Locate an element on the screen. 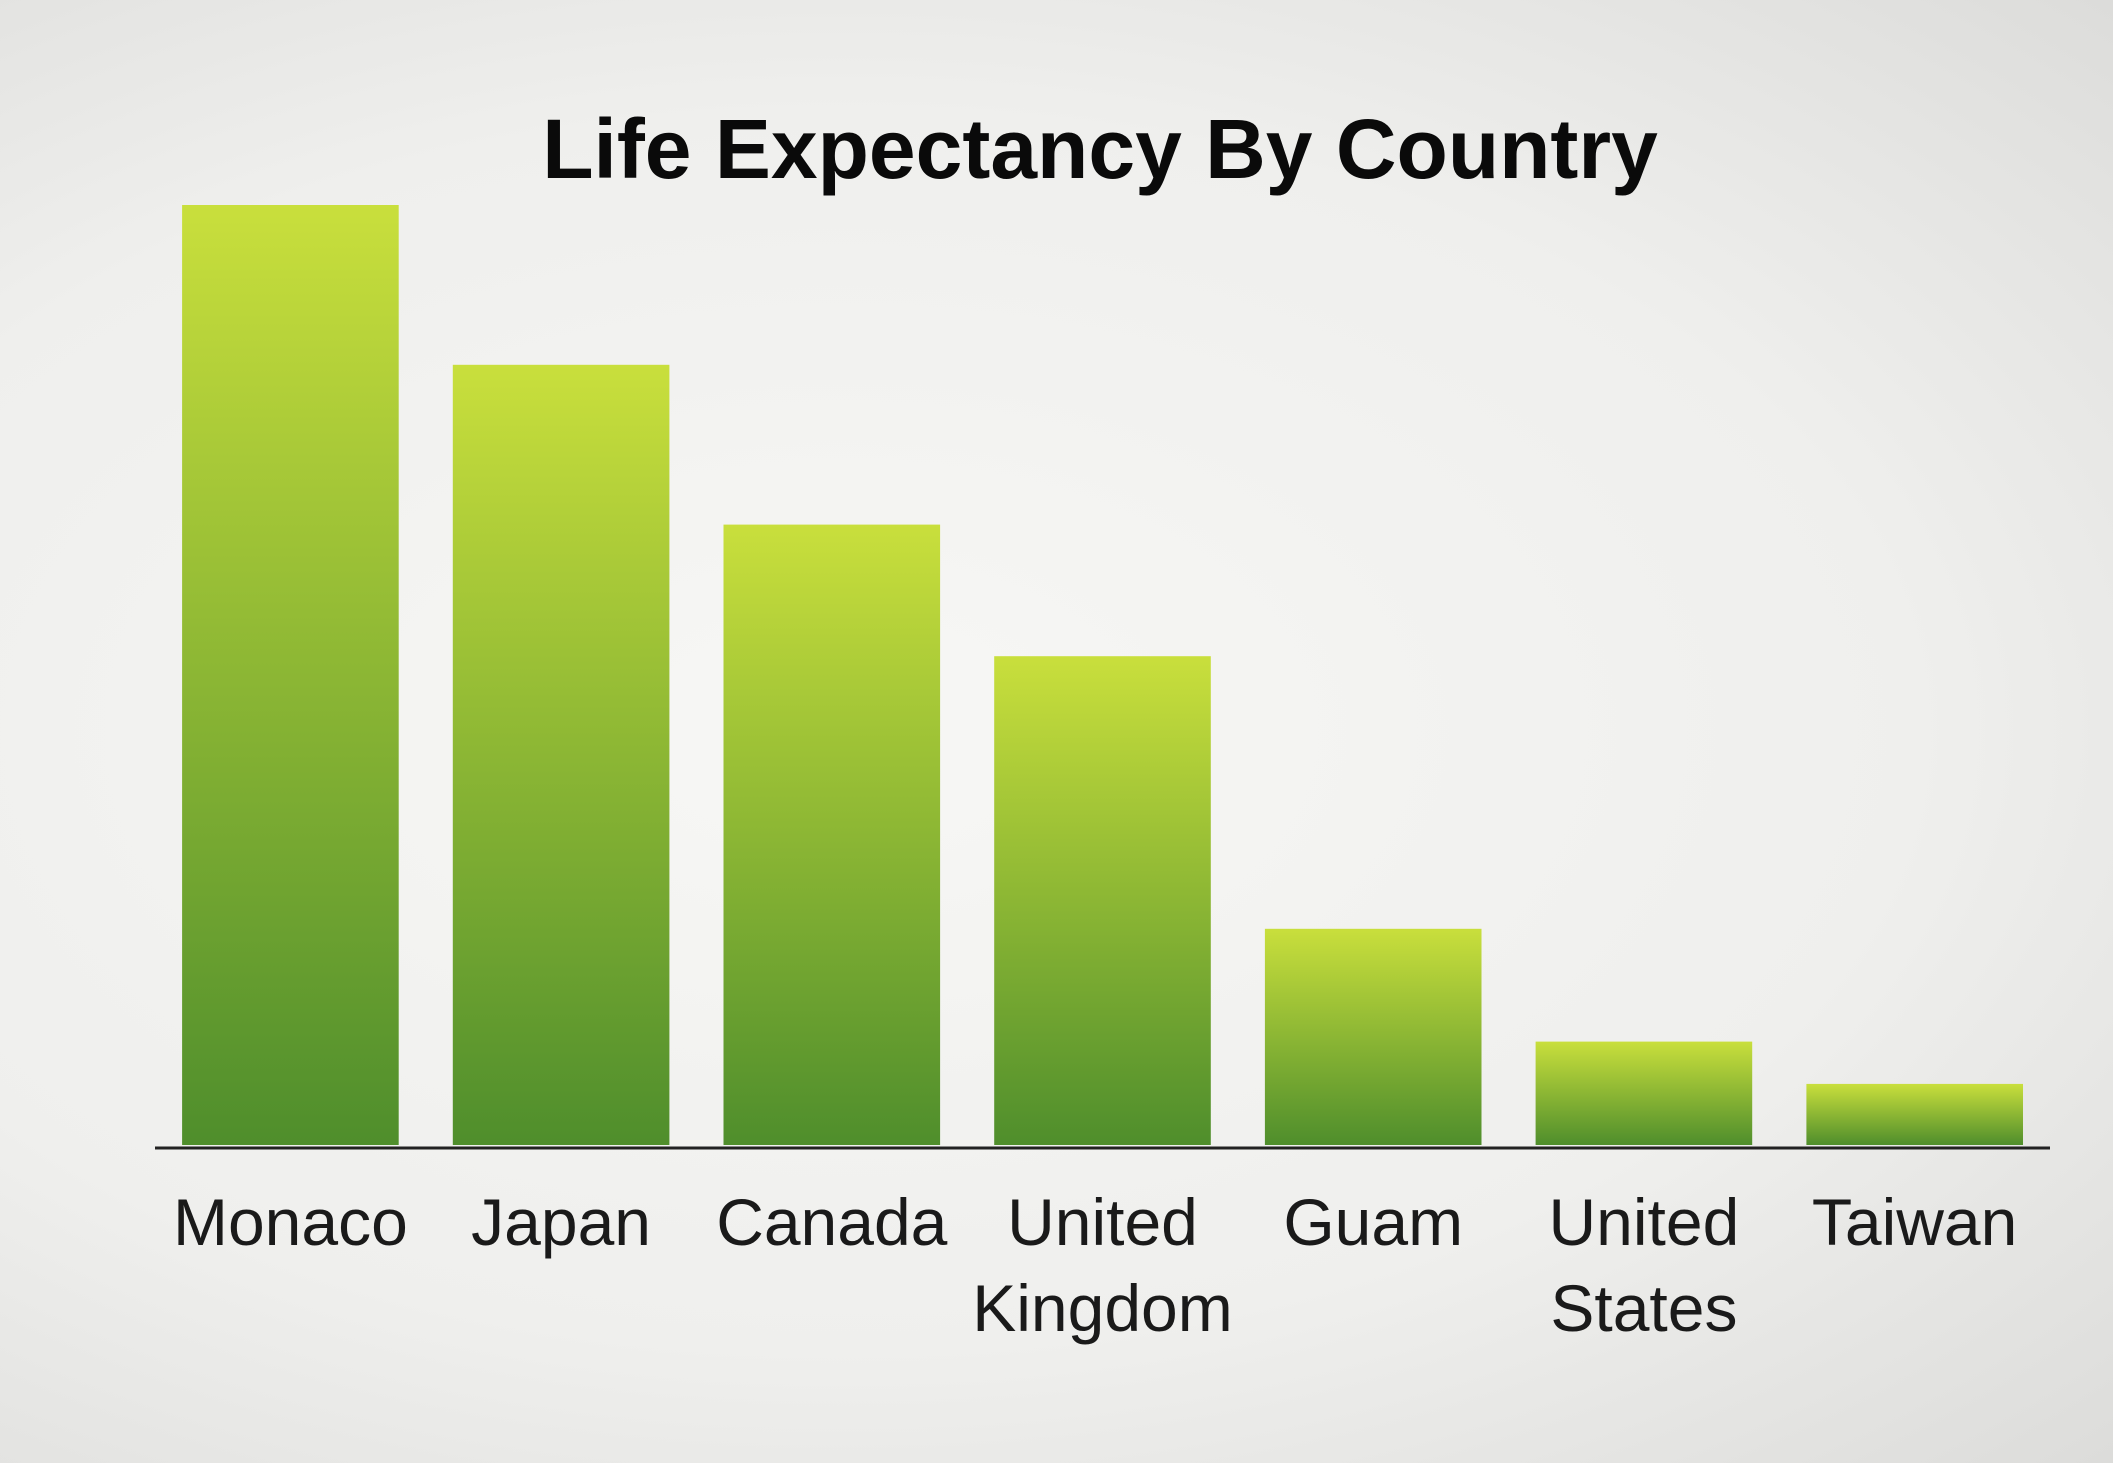 Image resolution: width=2113 pixels, height=1463 pixels. category-label: States is located at coordinates (1643, 1308).